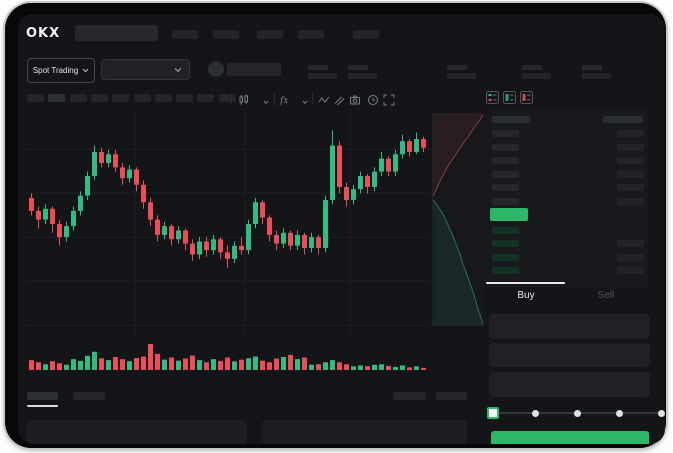 This screenshot has height=453, width=673. What do you see at coordinates (116, 33) in the screenshot?
I see `search-box` at bounding box center [116, 33].